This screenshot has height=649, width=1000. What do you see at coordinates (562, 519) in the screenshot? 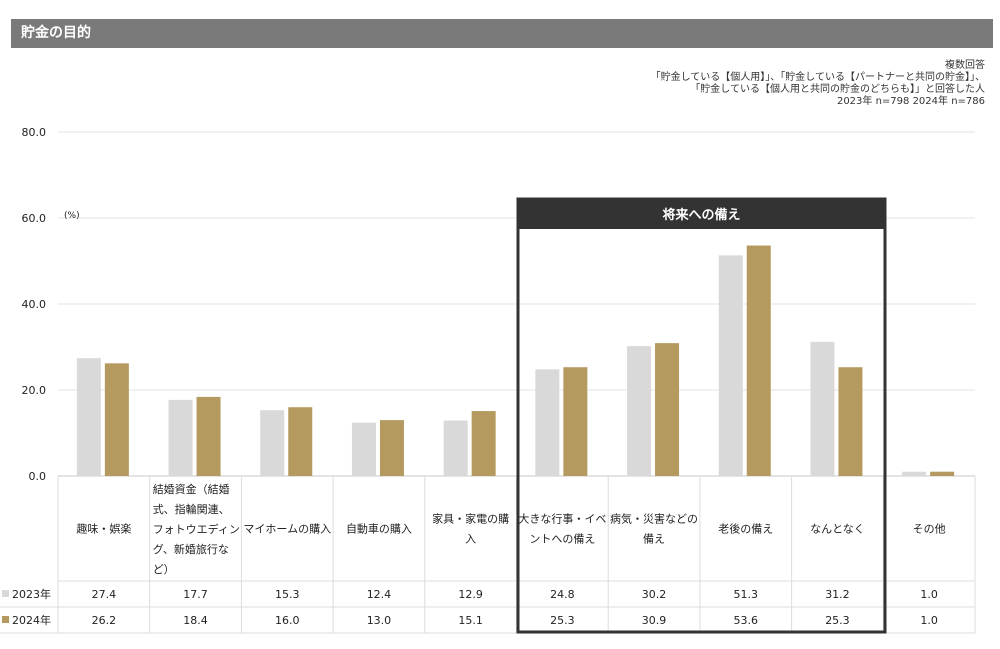
I see `category-label: 大きな行事・イベ` at bounding box center [562, 519].